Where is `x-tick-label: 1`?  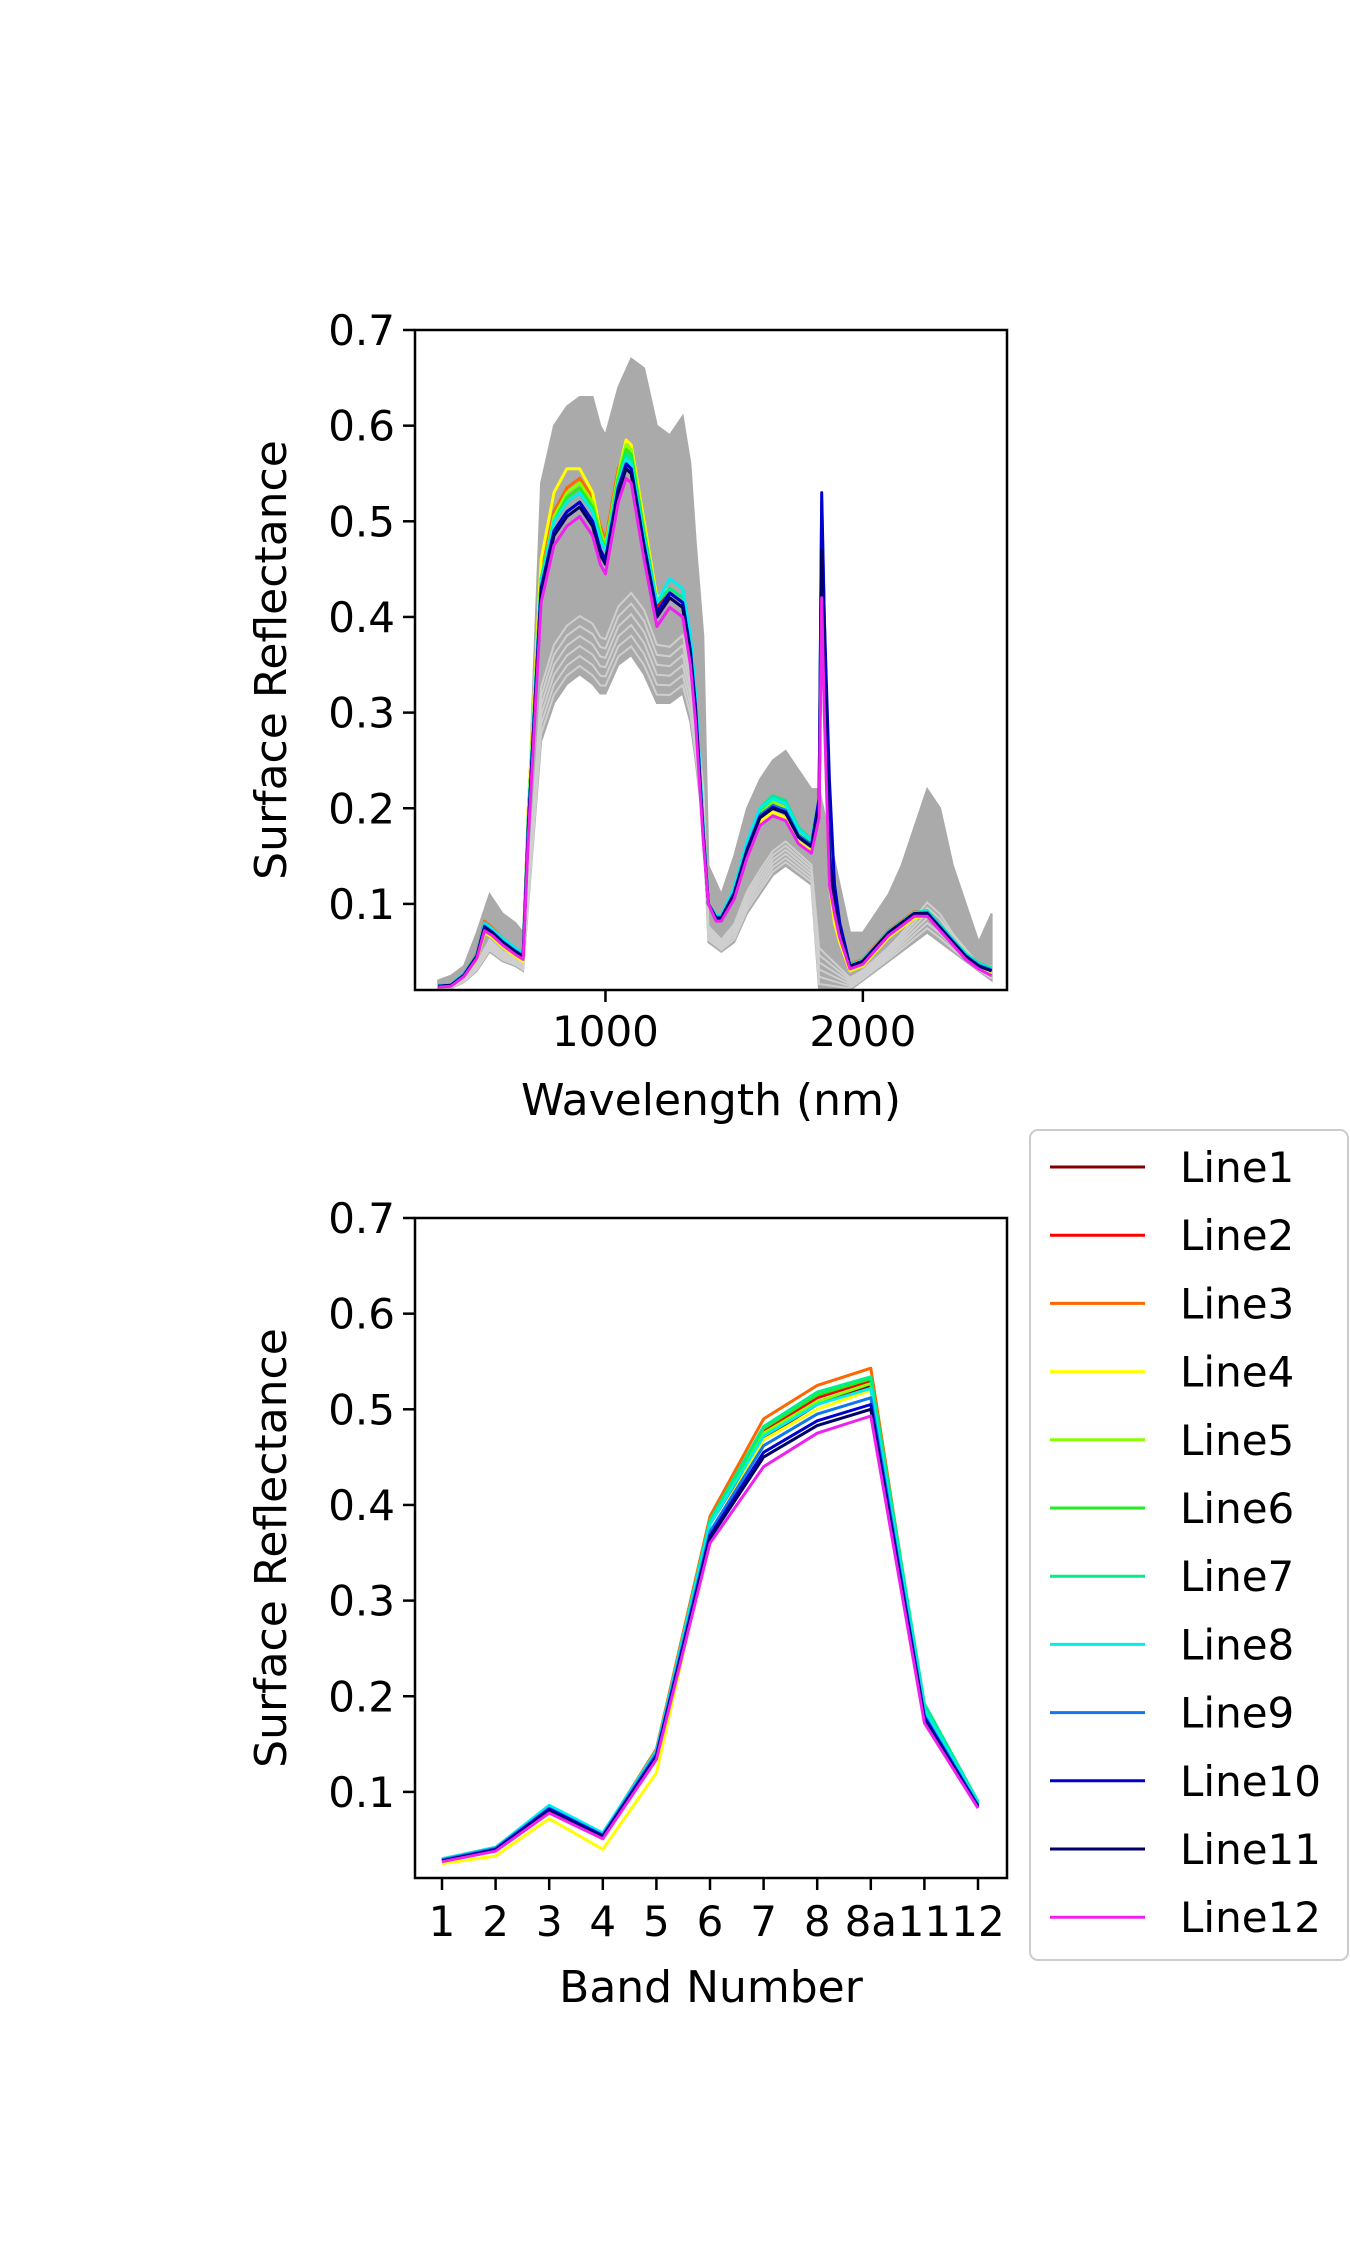 x-tick-label: 1 is located at coordinates (442, 1921).